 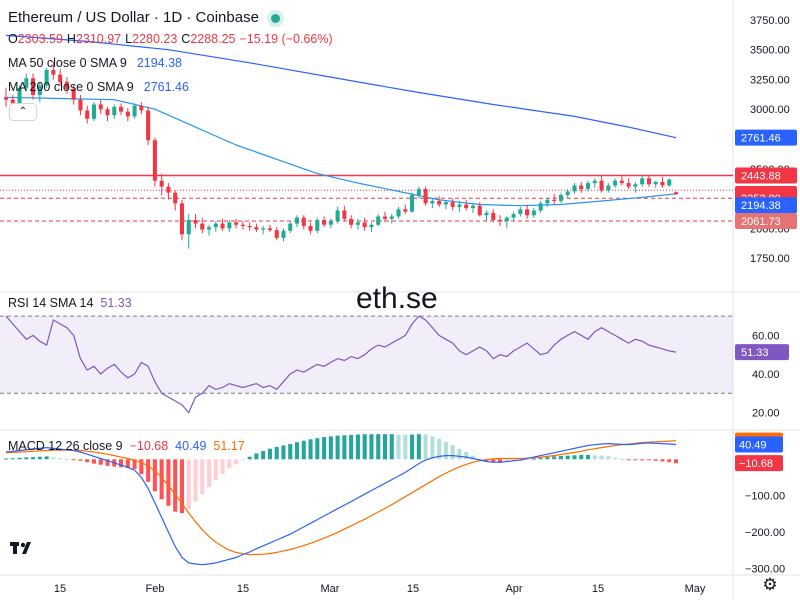 I want to click on rsi-legend: RSI 14 SMA 14 51.33, so click(x=70, y=303).